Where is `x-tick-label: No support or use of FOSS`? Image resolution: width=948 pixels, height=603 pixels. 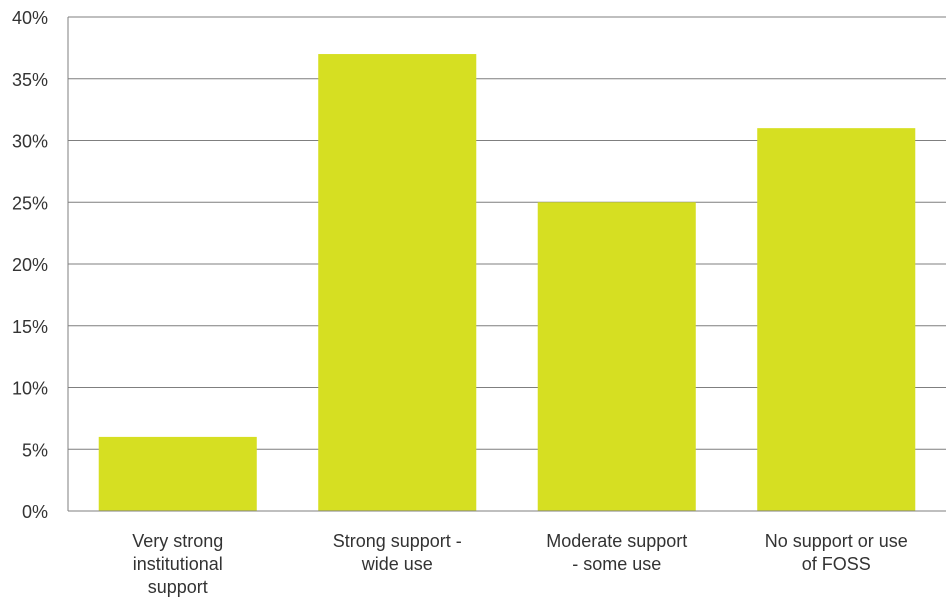 x-tick-label: No support or use of FOSS is located at coordinates (836, 552).